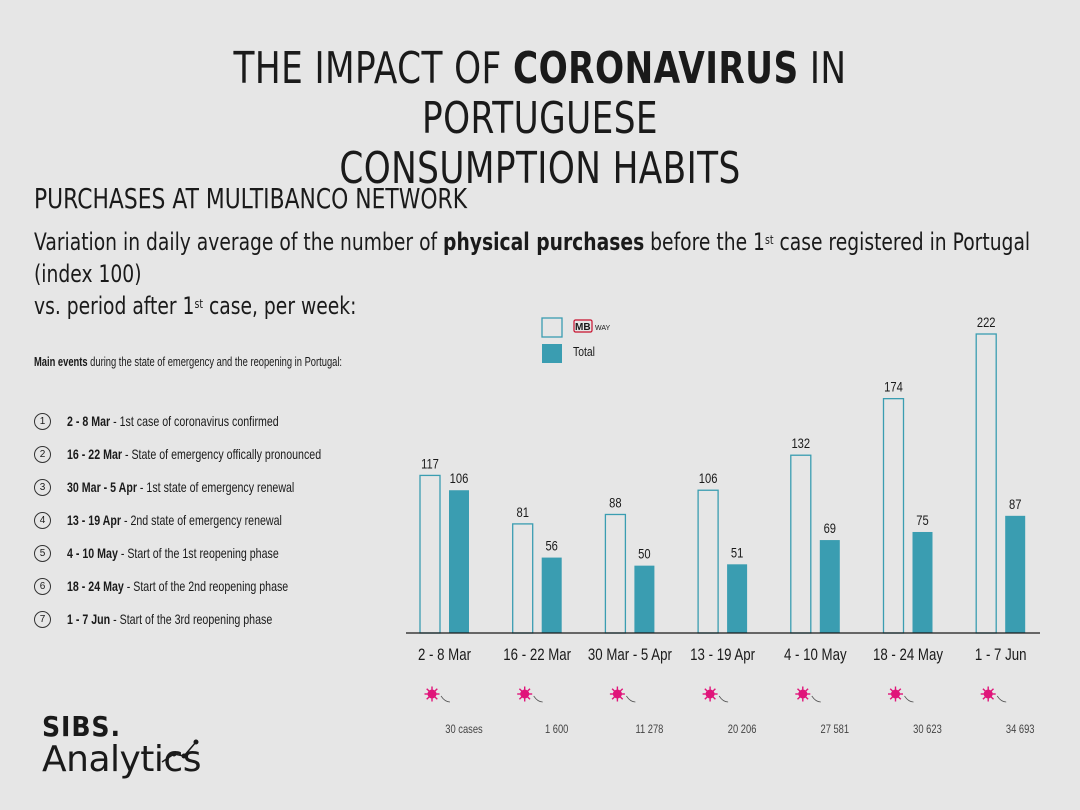  Describe the element at coordinates (927, 729) in the screenshot. I see `case-count-label: 30 623` at that location.